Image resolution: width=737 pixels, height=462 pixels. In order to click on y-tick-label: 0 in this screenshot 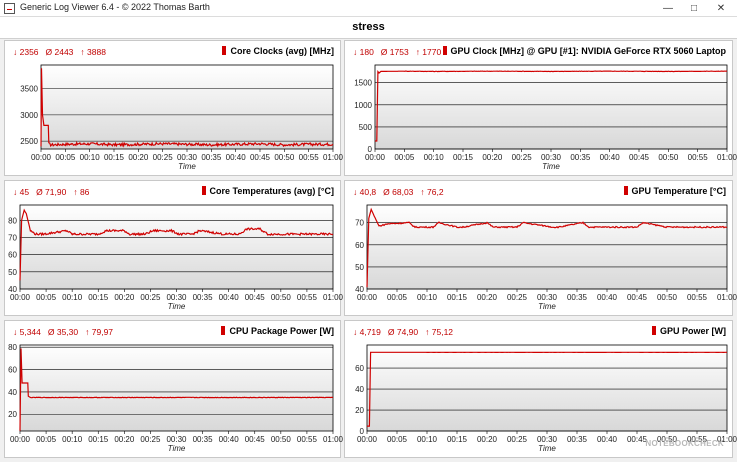, I will do `click(362, 431)`.